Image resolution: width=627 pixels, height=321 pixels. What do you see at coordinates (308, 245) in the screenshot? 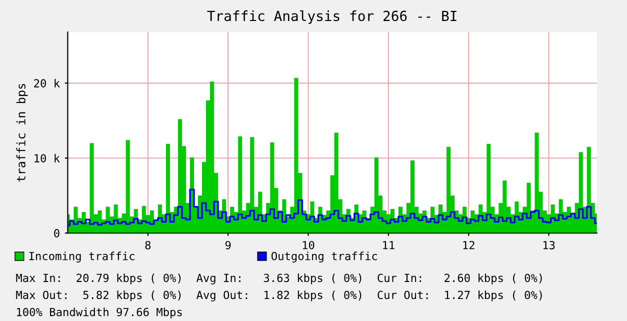
I see `x-tick-label: 10` at bounding box center [308, 245].